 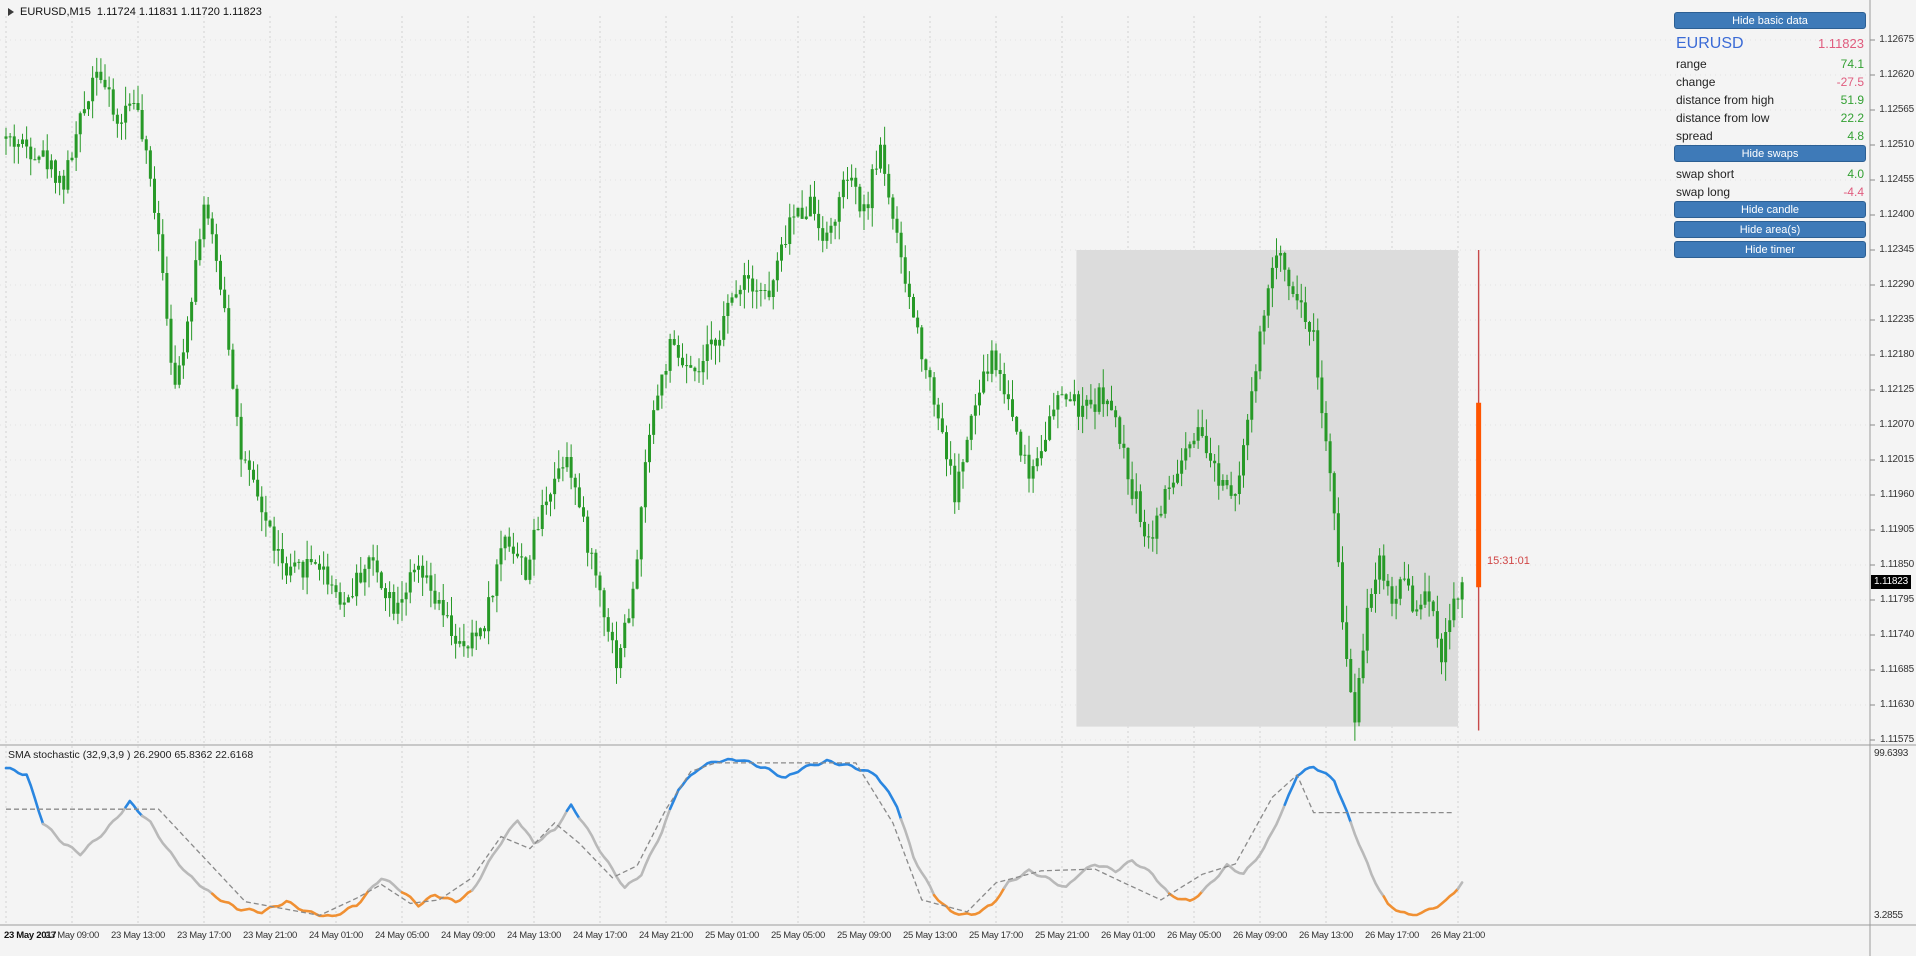 I want to click on price-tick-label: 1.12345, so click(x=1896, y=249).